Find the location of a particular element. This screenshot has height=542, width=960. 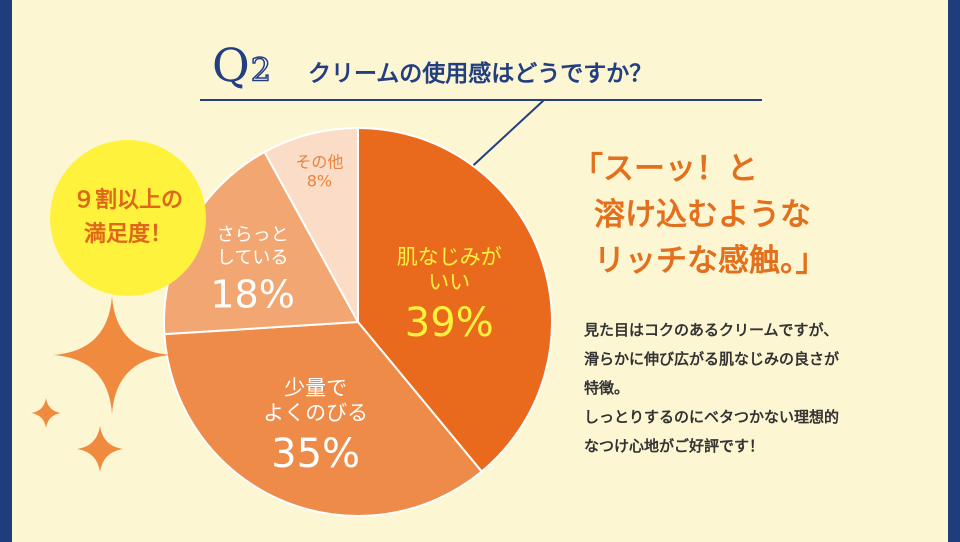

sparkle-decoration is located at coordinates (101, 384).